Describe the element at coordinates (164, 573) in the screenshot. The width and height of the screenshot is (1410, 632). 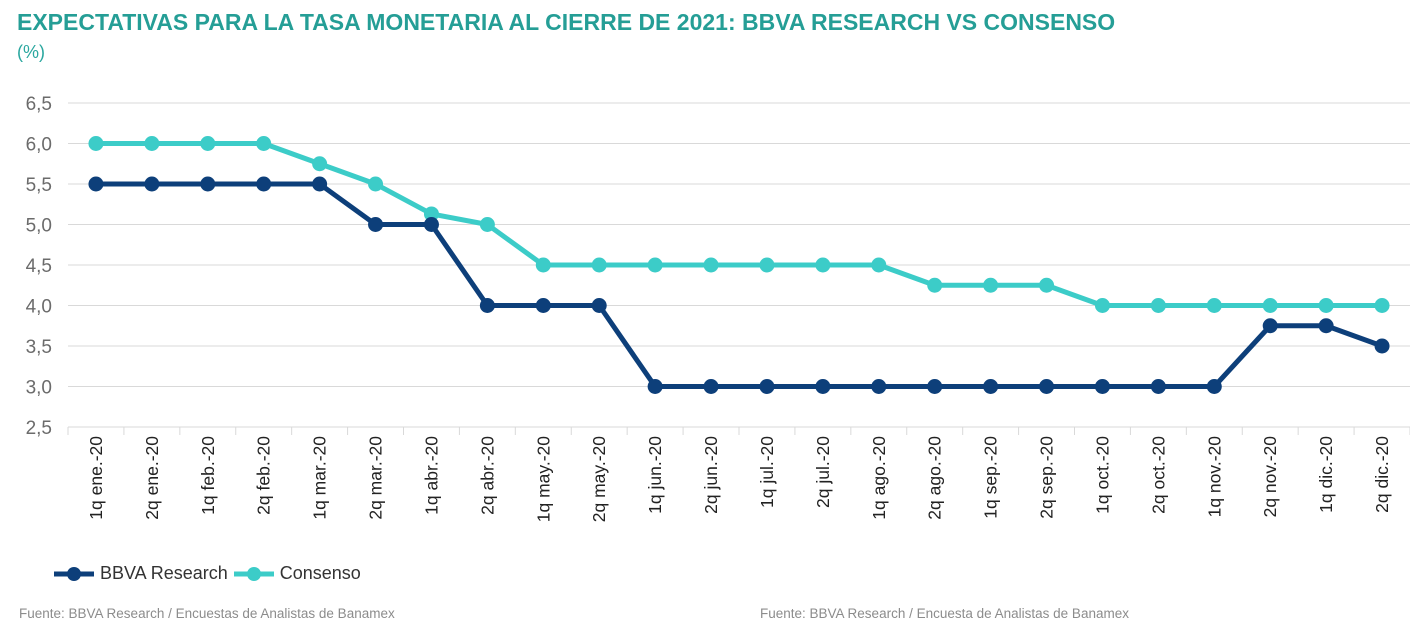
I see `legend-label-bbva: BBVA Research` at that location.